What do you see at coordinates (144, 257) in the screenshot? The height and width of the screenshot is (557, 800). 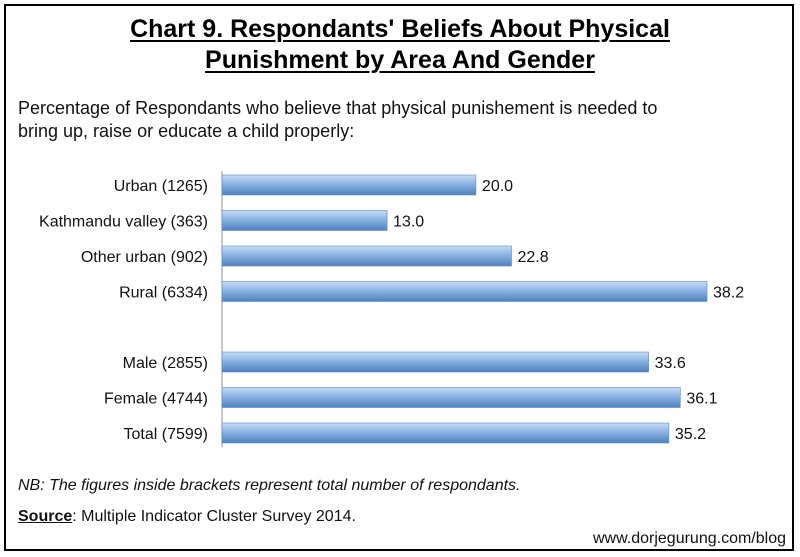 I see `category-label-2: Other urban (902)` at bounding box center [144, 257].